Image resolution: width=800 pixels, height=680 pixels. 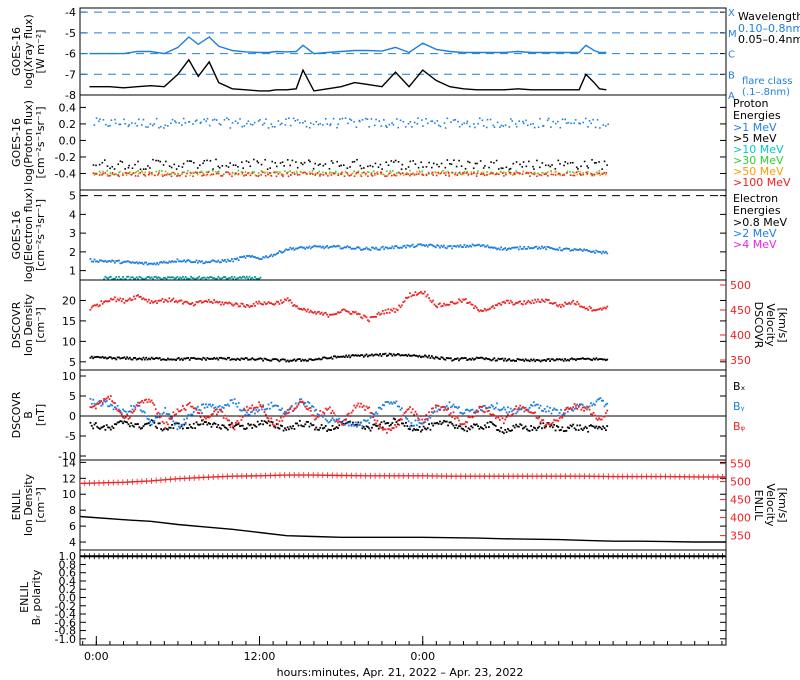 I want to click on x-tick-label: 12:00, so click(x=260, y=656).